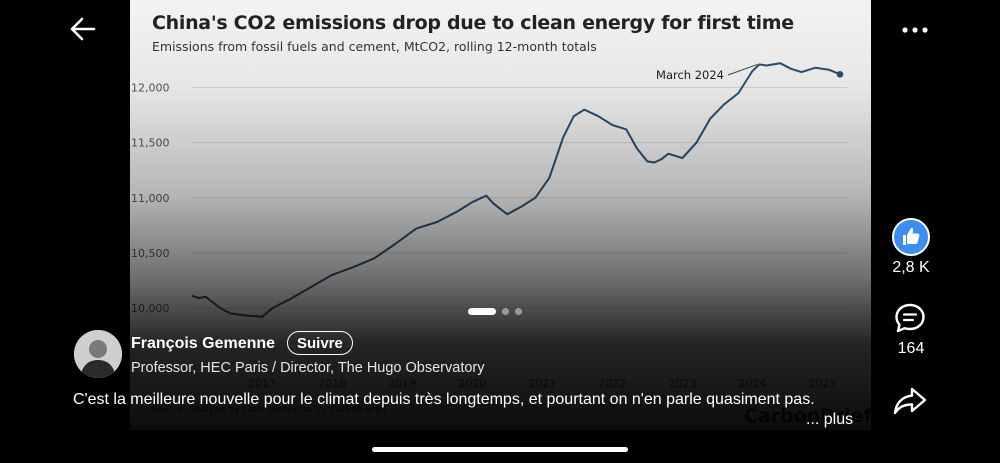 The width and height of the screenshot is (1000, 463). What do you see at coordinates (262, 383) in the screenshot?
I see `x-tick-label: 2017` at bounding box center [262, 383].